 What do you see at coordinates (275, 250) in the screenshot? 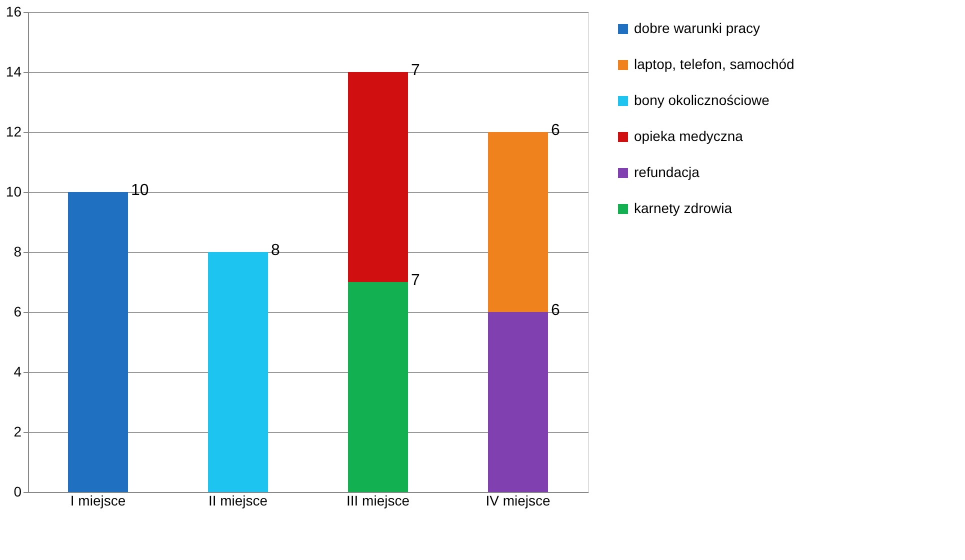
I see `data-label: 8` at bounding box center [275, 250].